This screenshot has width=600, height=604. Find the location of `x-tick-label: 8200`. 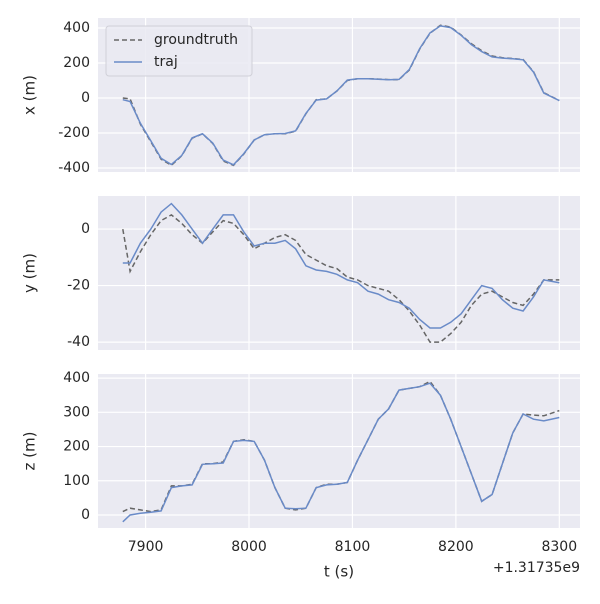

x-tick-label: 8200 is located at coordinates (456, 547).